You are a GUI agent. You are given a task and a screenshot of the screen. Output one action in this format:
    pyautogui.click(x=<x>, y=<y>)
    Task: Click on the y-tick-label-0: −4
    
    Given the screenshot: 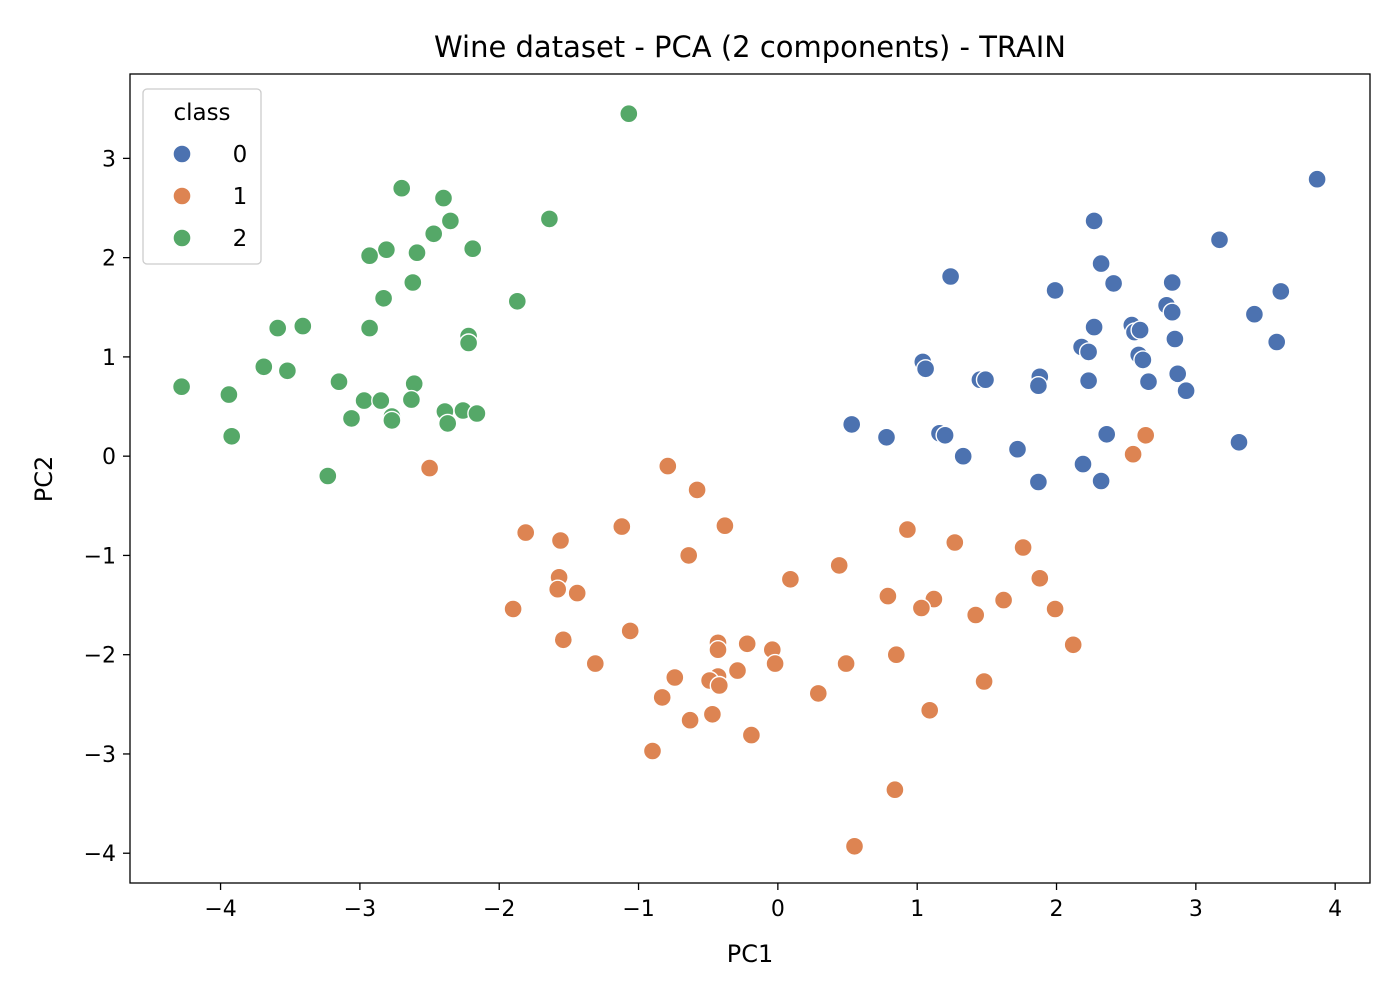 What is the action you would take?
    pyautogui.click(x=100, y=854)
    